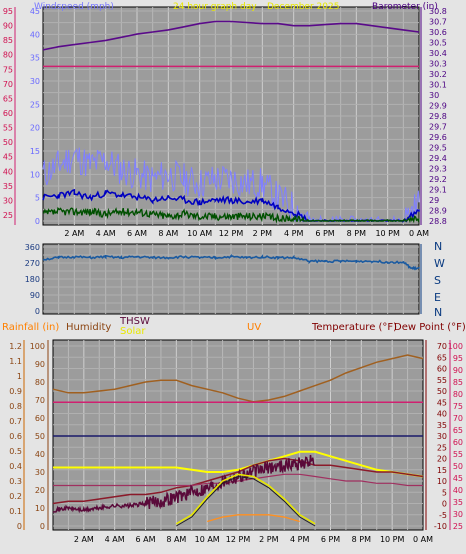 The width and height of the screenshot is (466, 554). What do you see at coordinates (442, 357) in the screenshot?
I see `temp-tick: 65` at bounding box center [442, 357].